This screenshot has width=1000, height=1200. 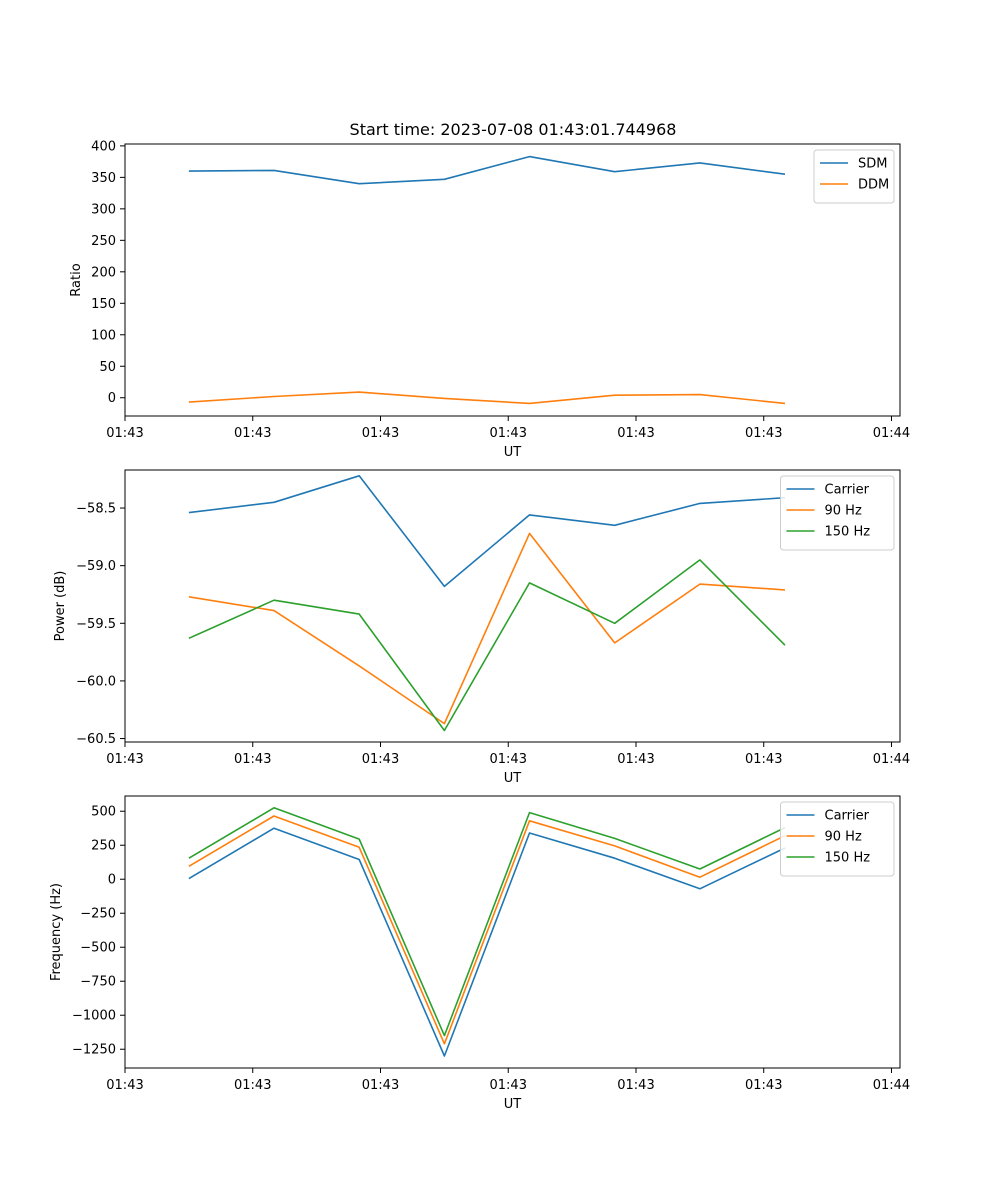 What do you see at coordinates (513, 129) in the screenshot?
I see `figure-title: Start time: 2023-07-08 01:43:01.744968` at bounding box center [513, 129].